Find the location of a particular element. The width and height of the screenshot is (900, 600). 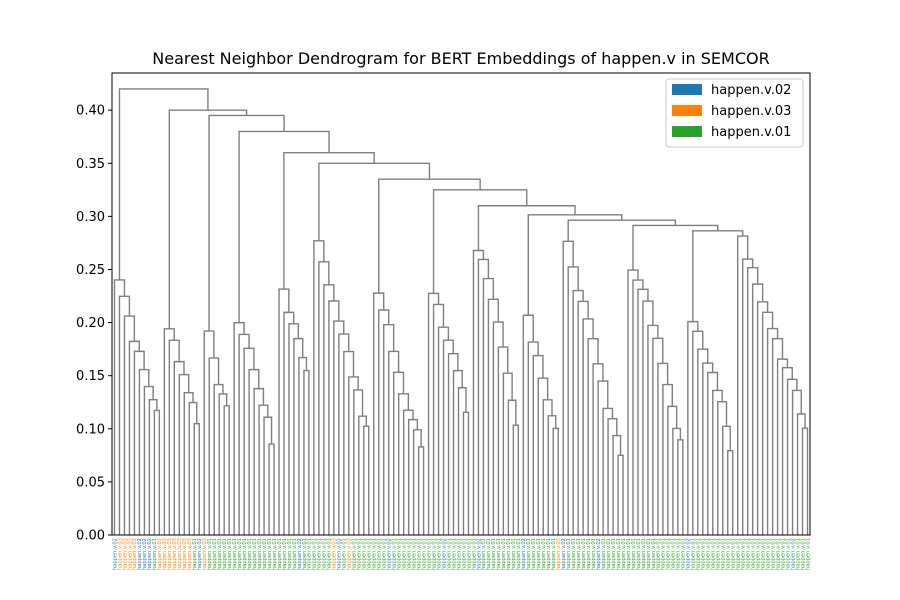

legend-label: happen.v.03 is located at coordinates (751, 111).